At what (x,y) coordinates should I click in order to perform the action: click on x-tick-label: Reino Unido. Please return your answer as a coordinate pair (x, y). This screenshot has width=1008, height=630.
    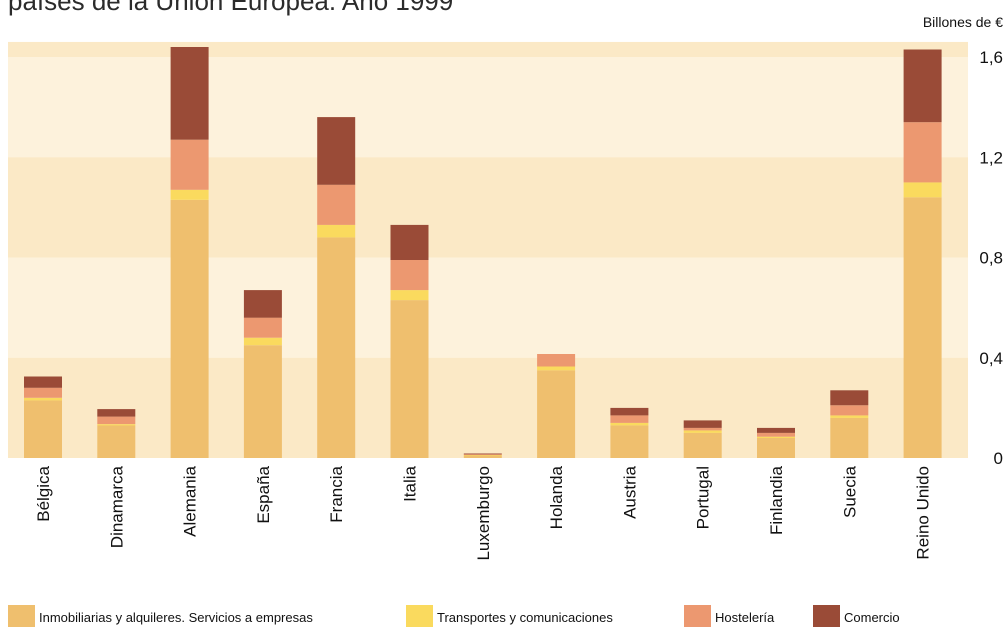
    Looking at the image, I should click on (923, 513).